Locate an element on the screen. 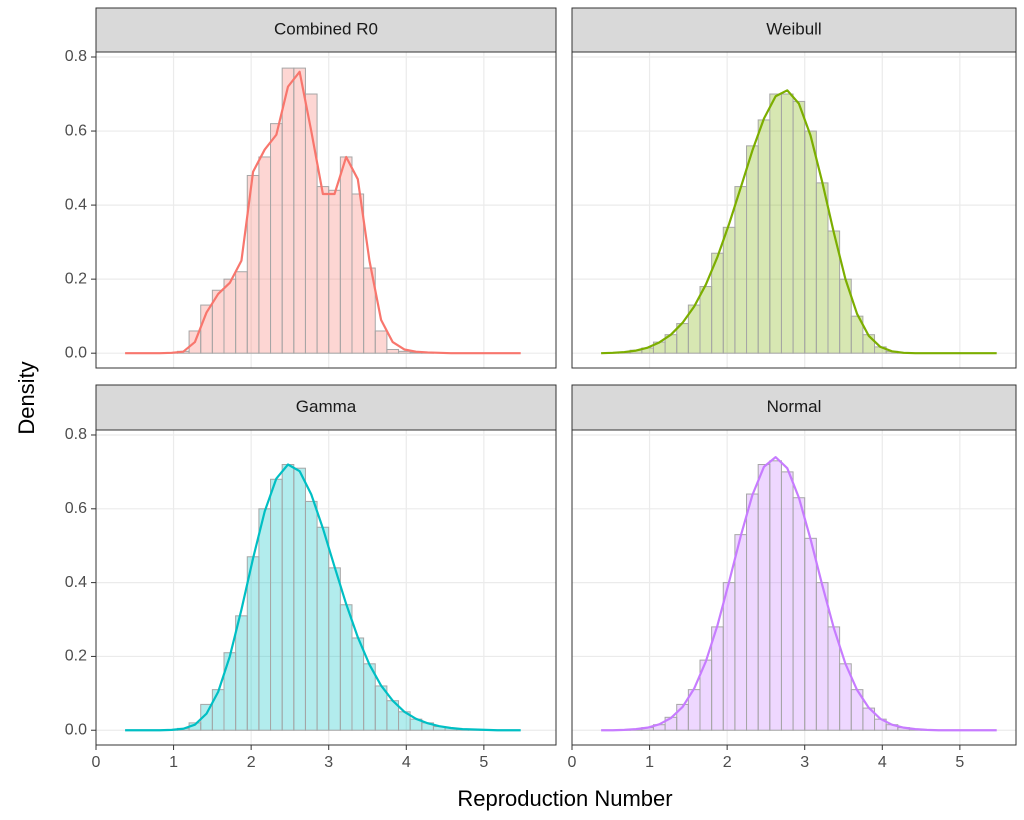  strip-label: Weibull is located at coordinates (793, 28).